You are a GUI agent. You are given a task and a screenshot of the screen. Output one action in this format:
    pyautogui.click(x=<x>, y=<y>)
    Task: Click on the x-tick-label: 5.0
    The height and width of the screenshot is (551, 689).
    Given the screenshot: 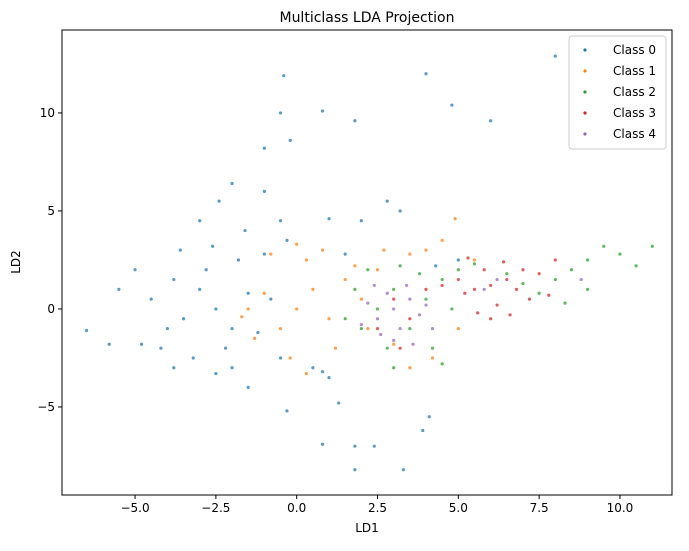 What is the action you would take?
    pyautogui.click(x=458, y=508)
    